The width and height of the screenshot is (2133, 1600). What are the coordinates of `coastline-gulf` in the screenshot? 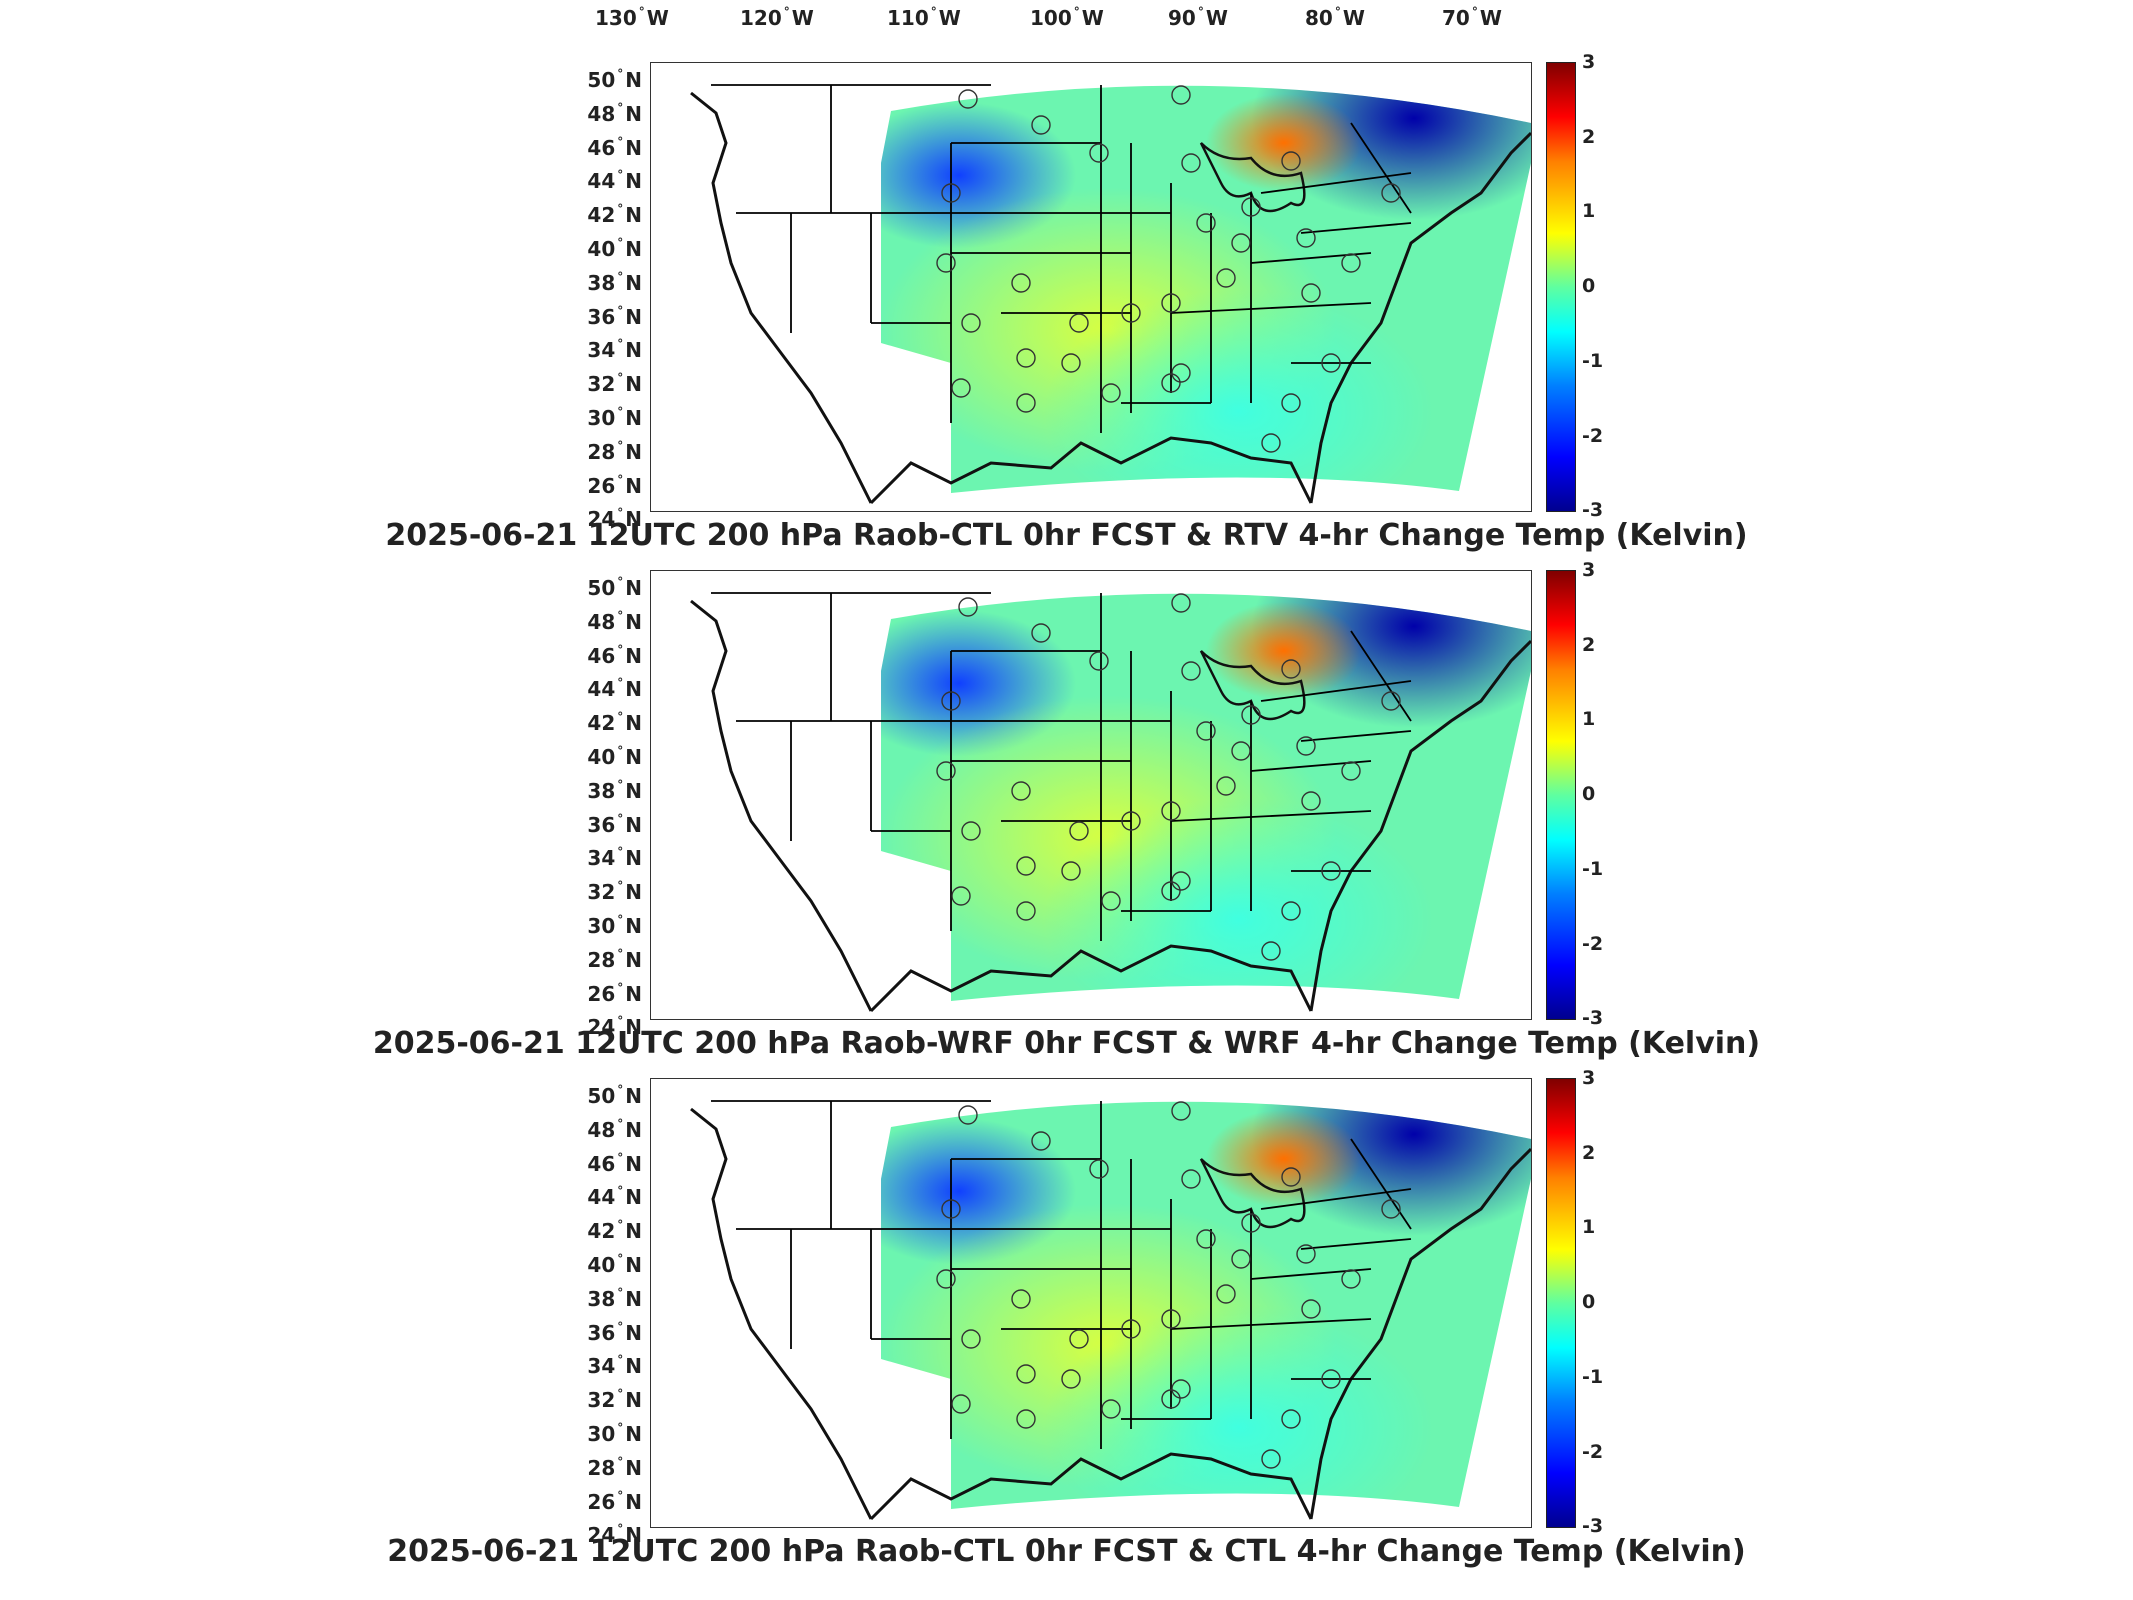 It's located at (1091, 470).